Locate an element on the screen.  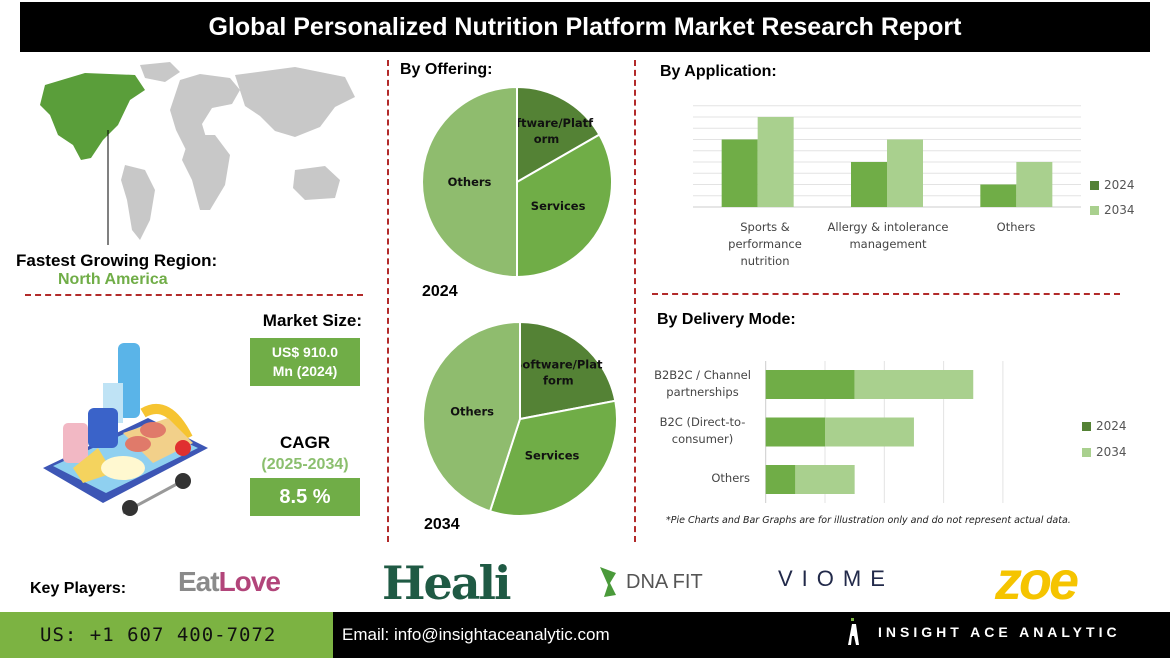
app-legend-2024: 2024 is located at coordinates (1112, 185).